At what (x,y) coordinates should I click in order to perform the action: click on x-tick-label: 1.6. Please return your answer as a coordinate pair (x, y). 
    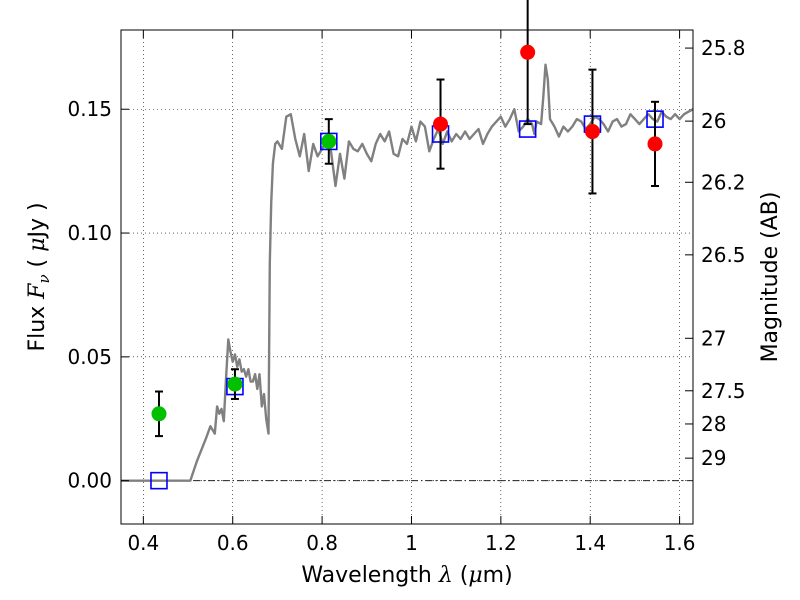
    Looking at the image, I should click on (680, 543).